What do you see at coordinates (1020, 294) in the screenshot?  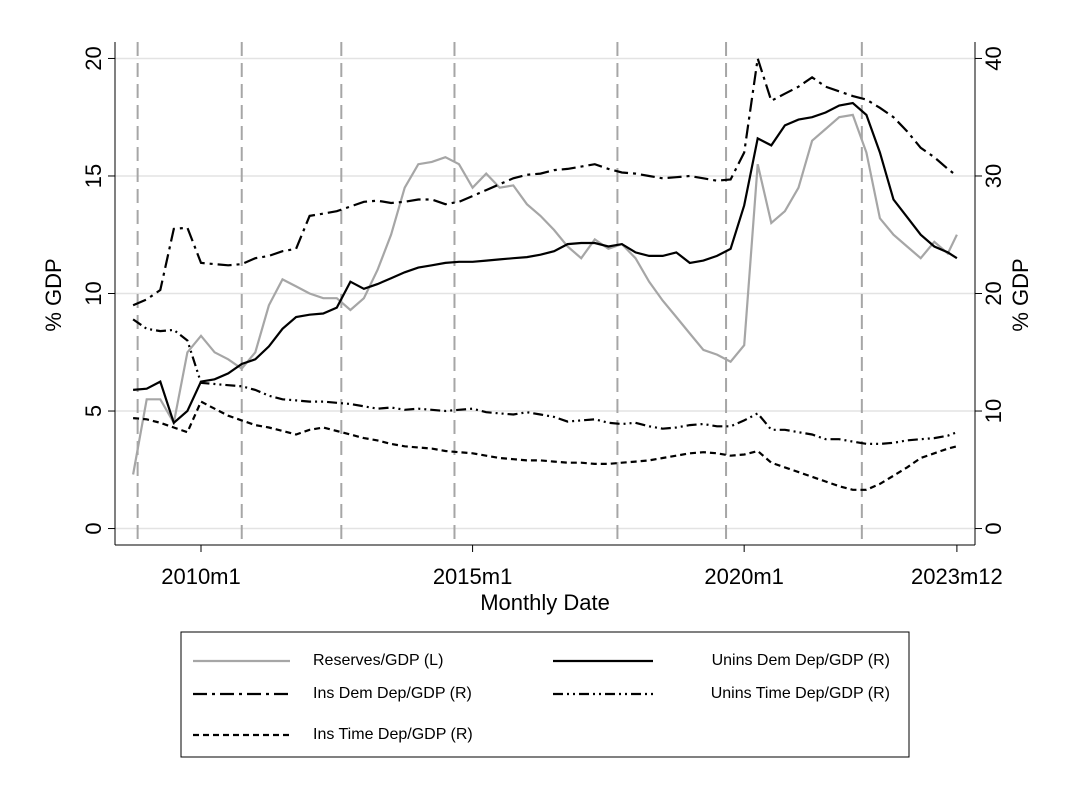 I see `y2-axis-label: % GDP` at bounding box center [1020, 294].